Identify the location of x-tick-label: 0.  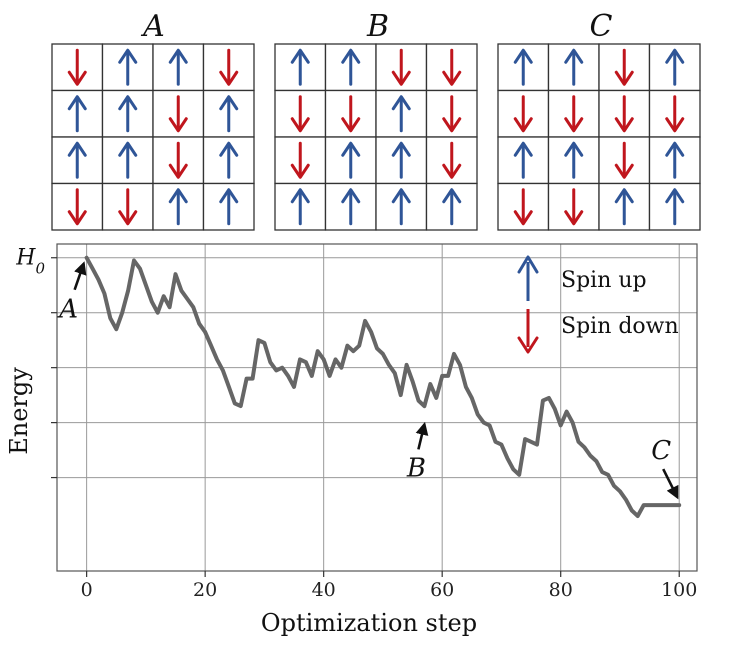
(87, 590).